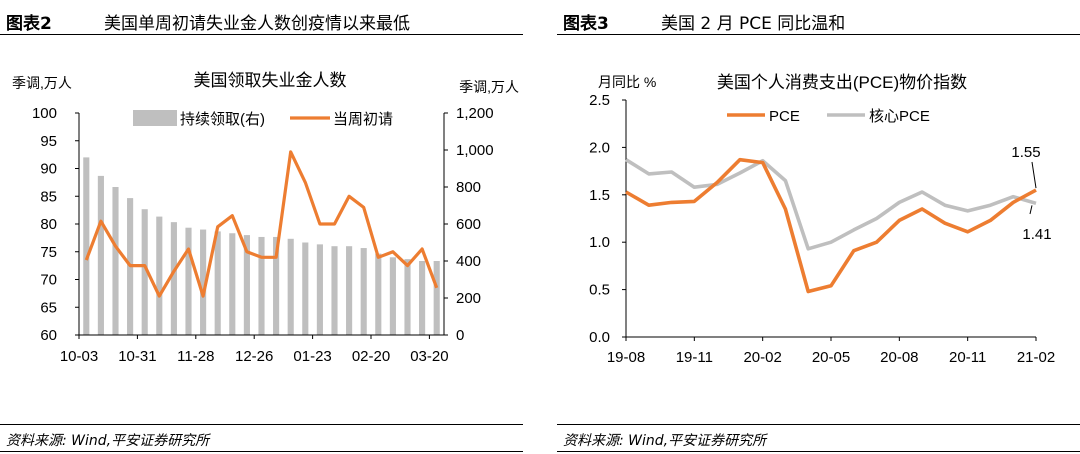  Describe the element at coordinates (429, 356) in the screenshot. I see `x-tick-label: 03-20` at that location.